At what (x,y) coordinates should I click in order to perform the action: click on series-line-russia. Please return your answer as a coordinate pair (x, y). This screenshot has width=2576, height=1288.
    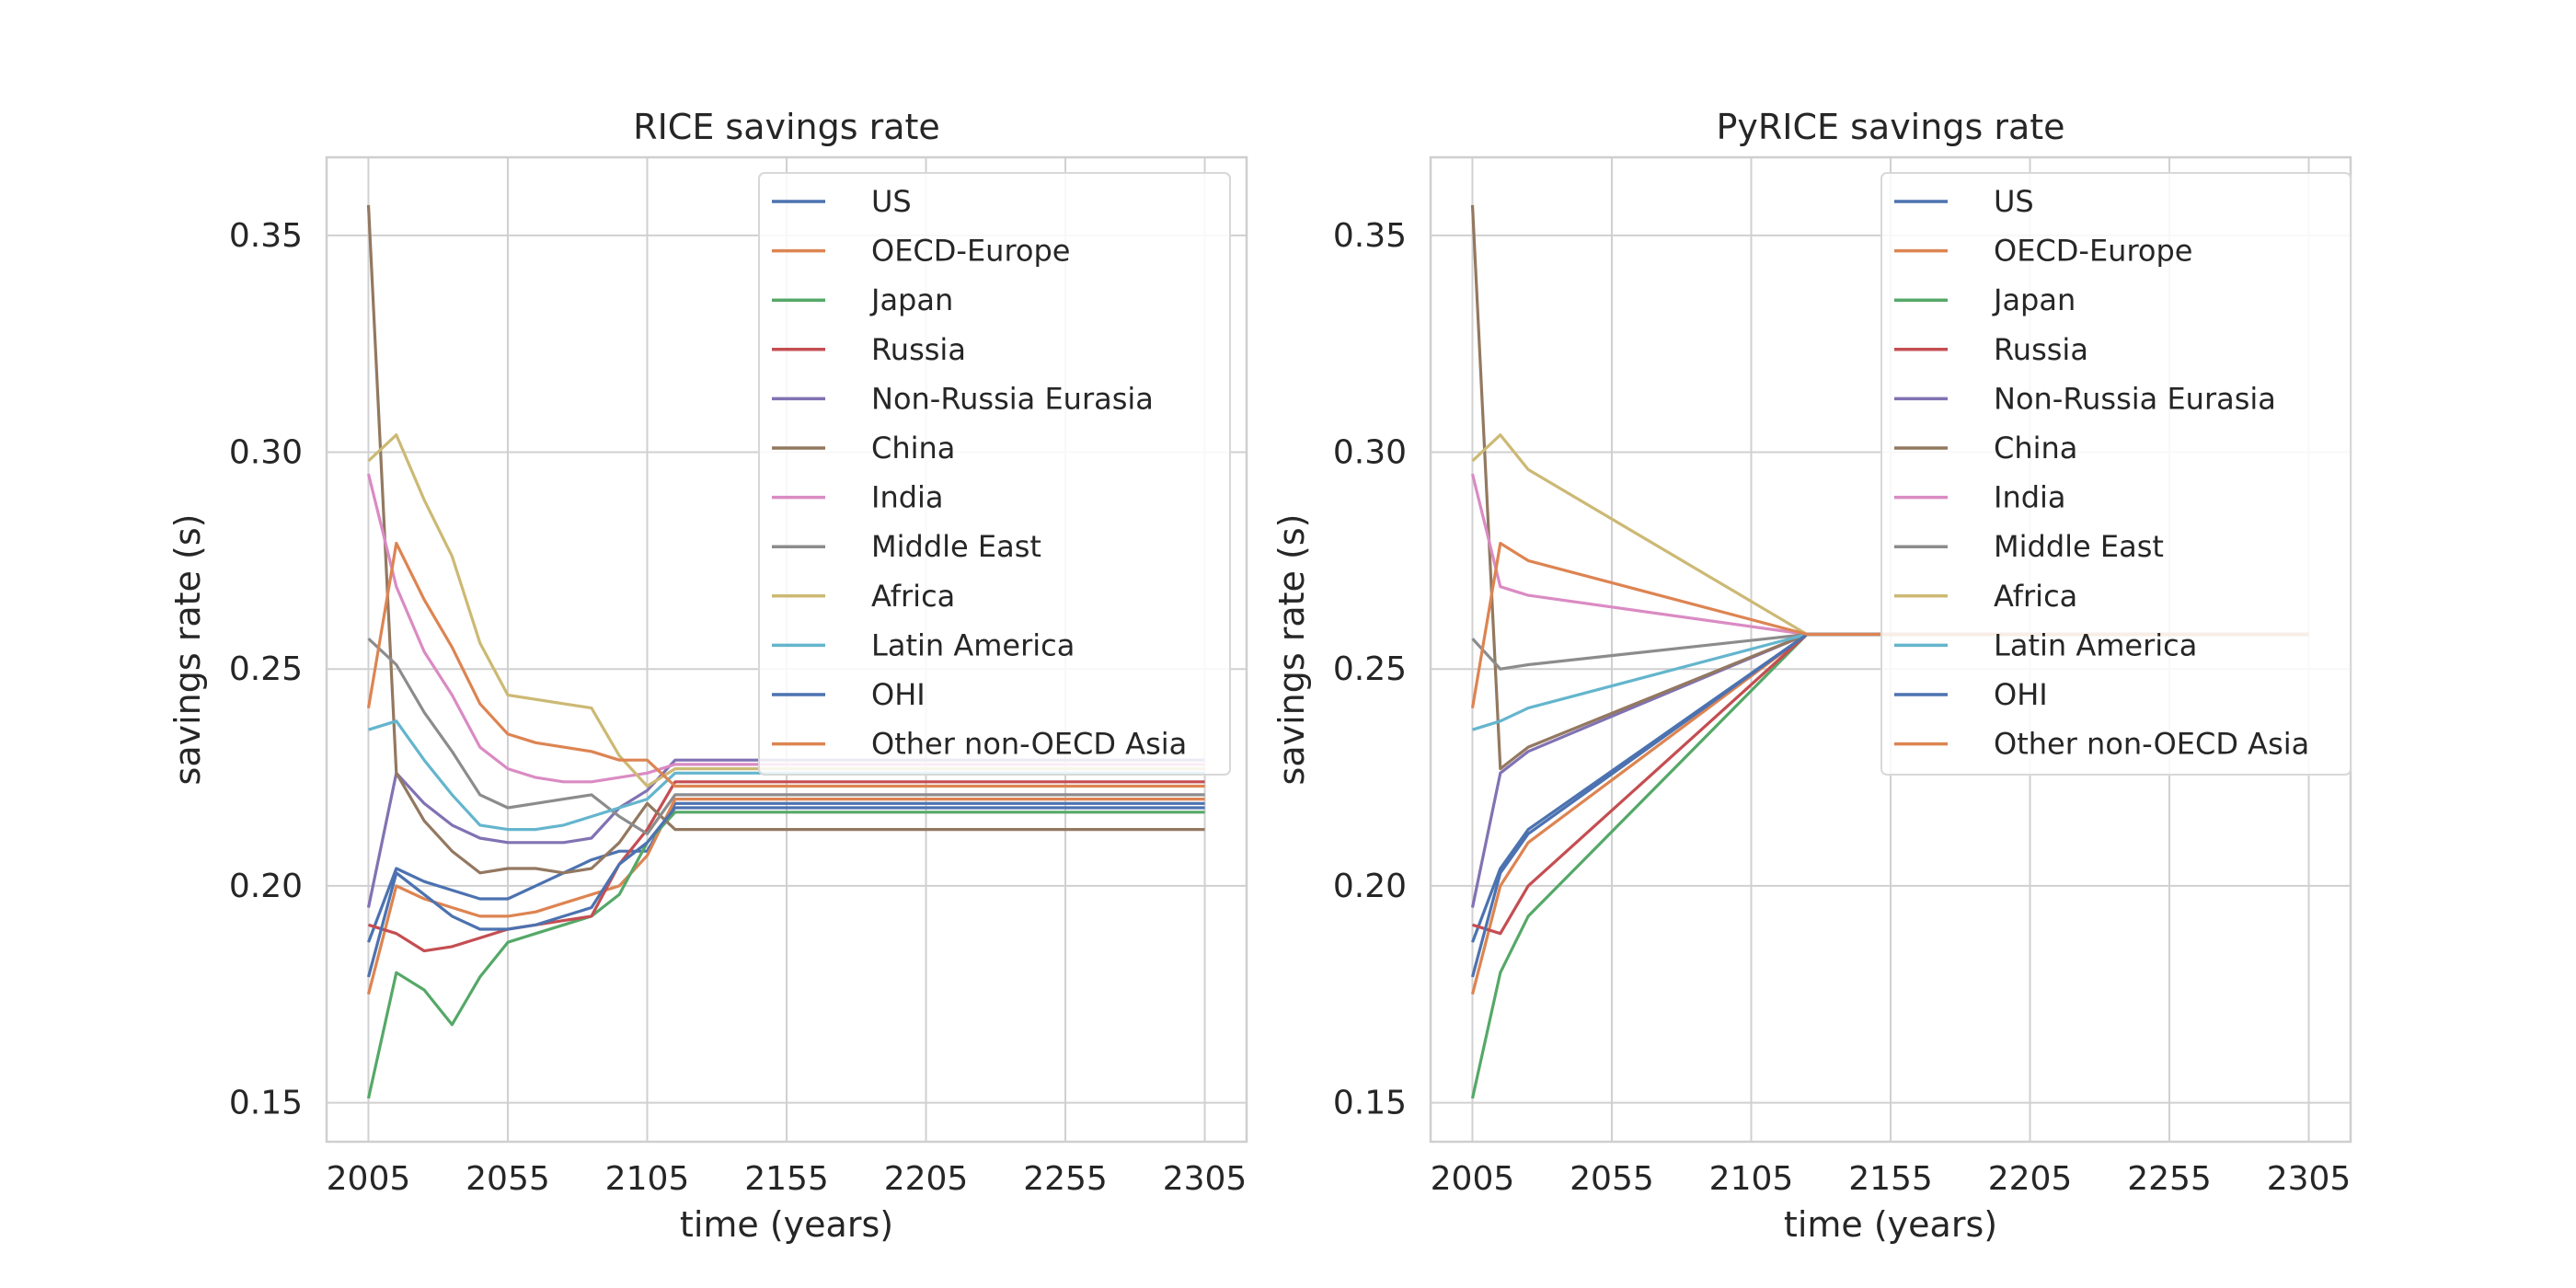
    Looking at the image, I should click on (786, 866).